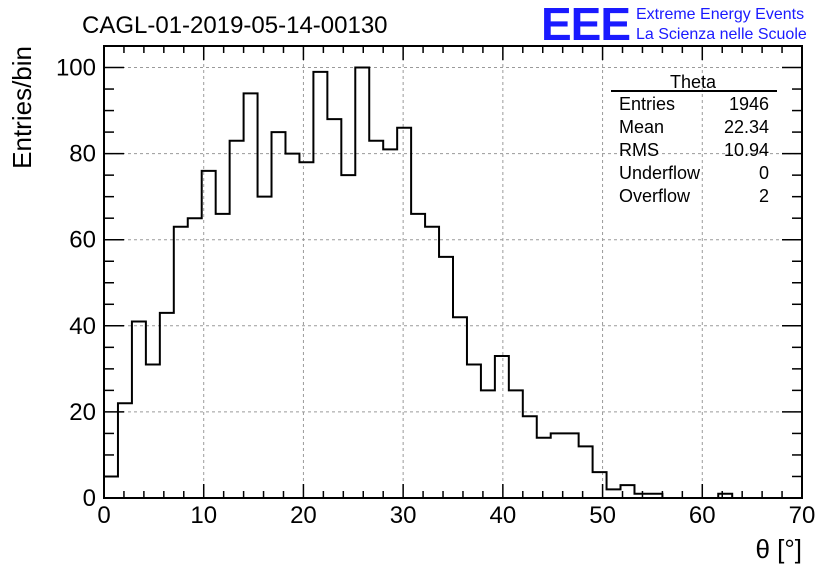 The width and height of the screenshot is (836, 572). I want to click on logo-line-1: Extreme Energy Events, so click(720, 14).